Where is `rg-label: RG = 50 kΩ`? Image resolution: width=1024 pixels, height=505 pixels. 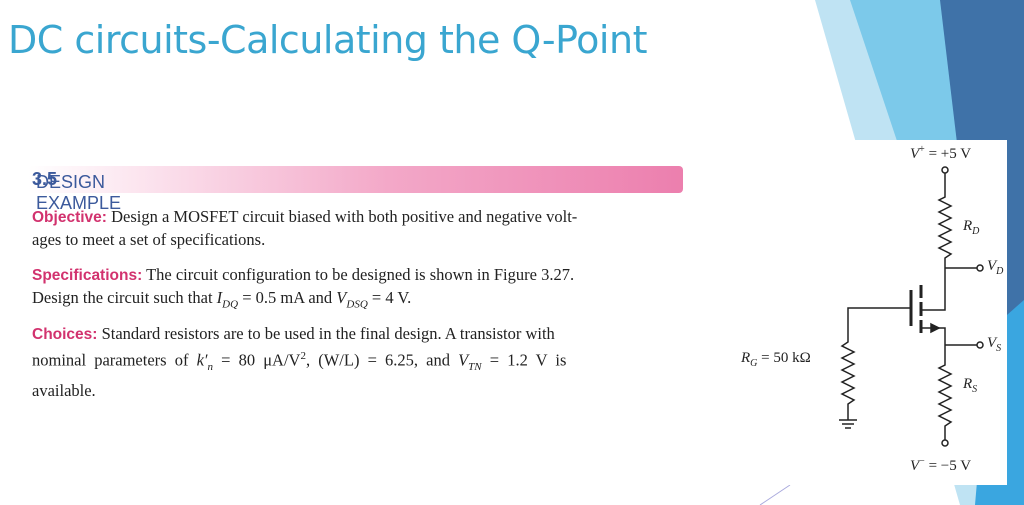 rg-label: RG = 50 kΩ is located at coordinates (776, 359).